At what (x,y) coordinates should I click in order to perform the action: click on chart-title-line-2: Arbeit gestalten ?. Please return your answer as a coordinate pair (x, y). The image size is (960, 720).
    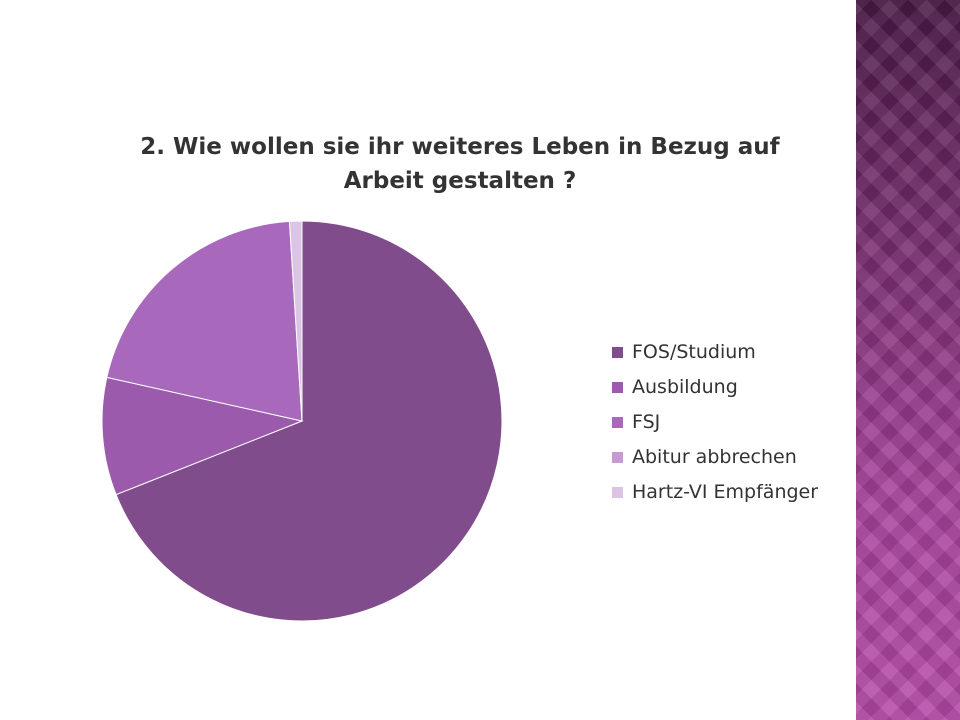
    Looking at the image, I should click on (460, 181).